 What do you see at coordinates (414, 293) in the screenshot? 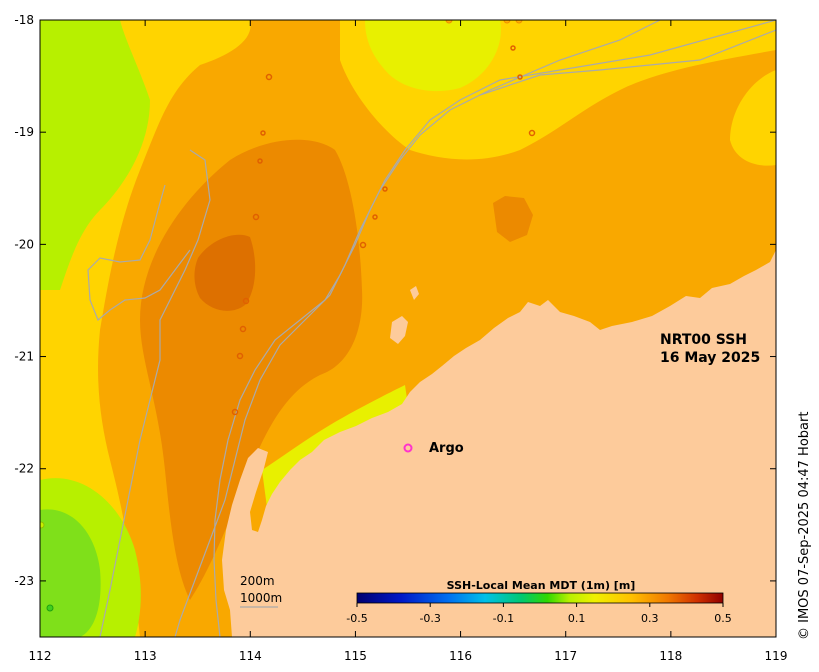
I see `small-island` at bounding box center [414, 293].